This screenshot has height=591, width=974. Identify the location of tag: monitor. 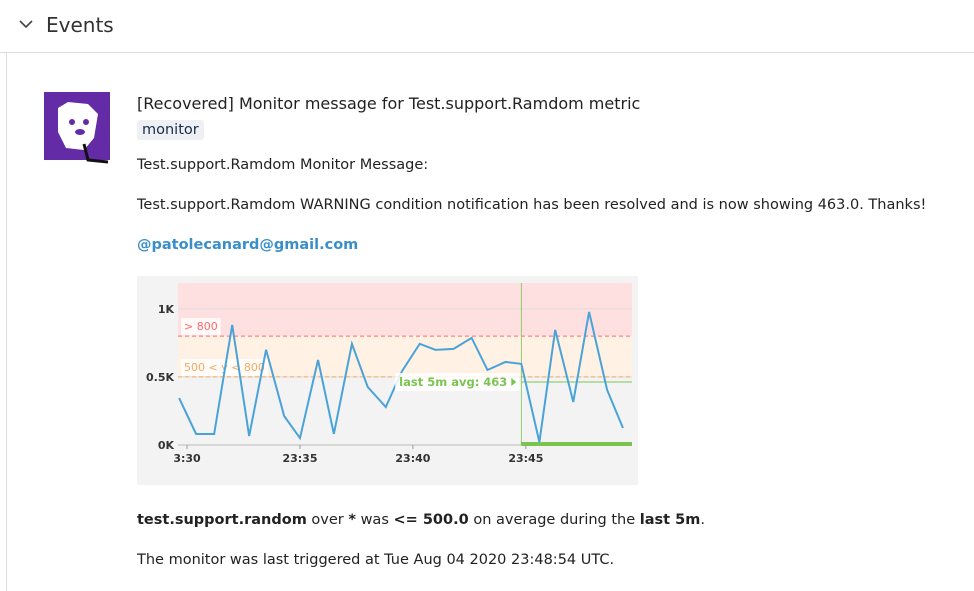
(170, 130).